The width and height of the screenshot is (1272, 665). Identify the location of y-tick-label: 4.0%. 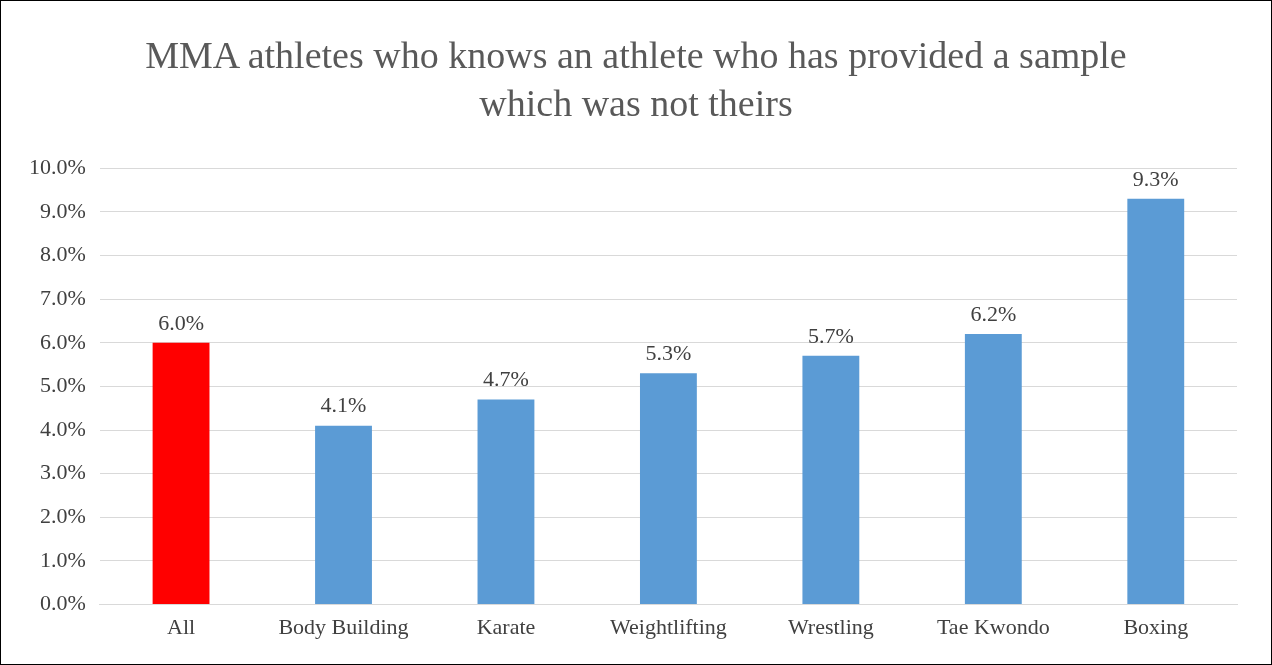
(63, 428).